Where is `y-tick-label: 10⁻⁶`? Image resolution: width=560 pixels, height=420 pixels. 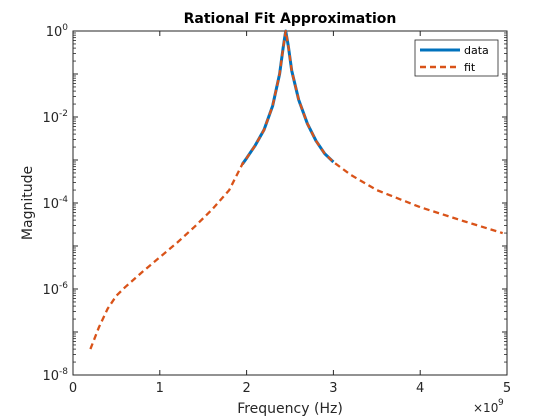 y-tick-label: 10⁻⁶ is located at coordinates (55, 289).